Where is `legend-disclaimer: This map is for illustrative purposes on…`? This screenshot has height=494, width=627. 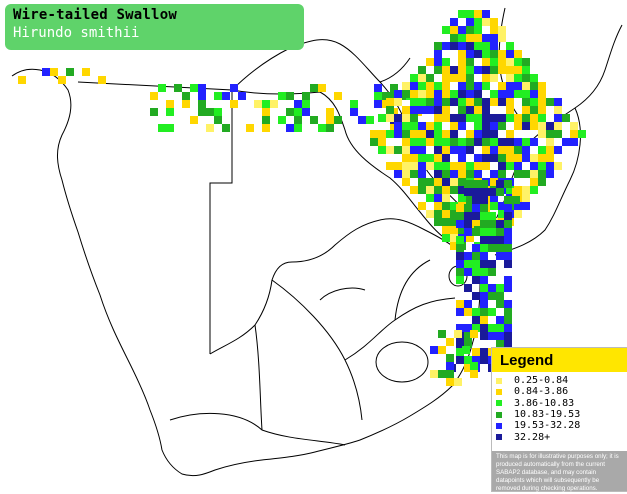
legend-disclaimer: This map is for illustrative purposes on… is located at coordinates (559, 471).